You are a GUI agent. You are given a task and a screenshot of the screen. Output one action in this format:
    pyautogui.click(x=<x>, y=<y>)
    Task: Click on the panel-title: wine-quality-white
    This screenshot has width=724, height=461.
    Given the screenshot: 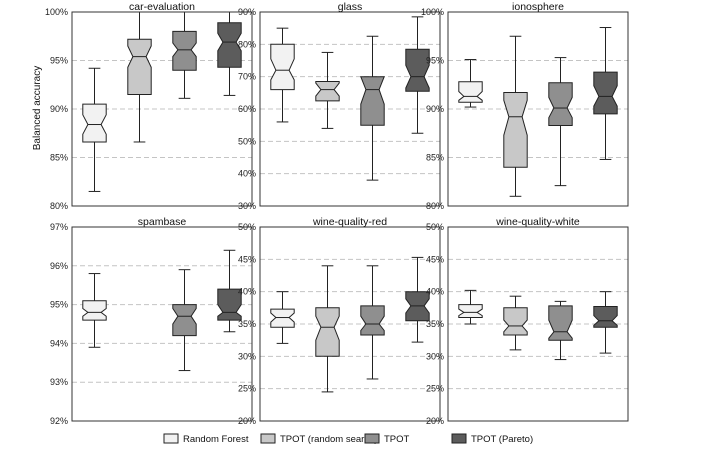 What is the action you would take?
    pyautogui.click(x=537, y=222)
    